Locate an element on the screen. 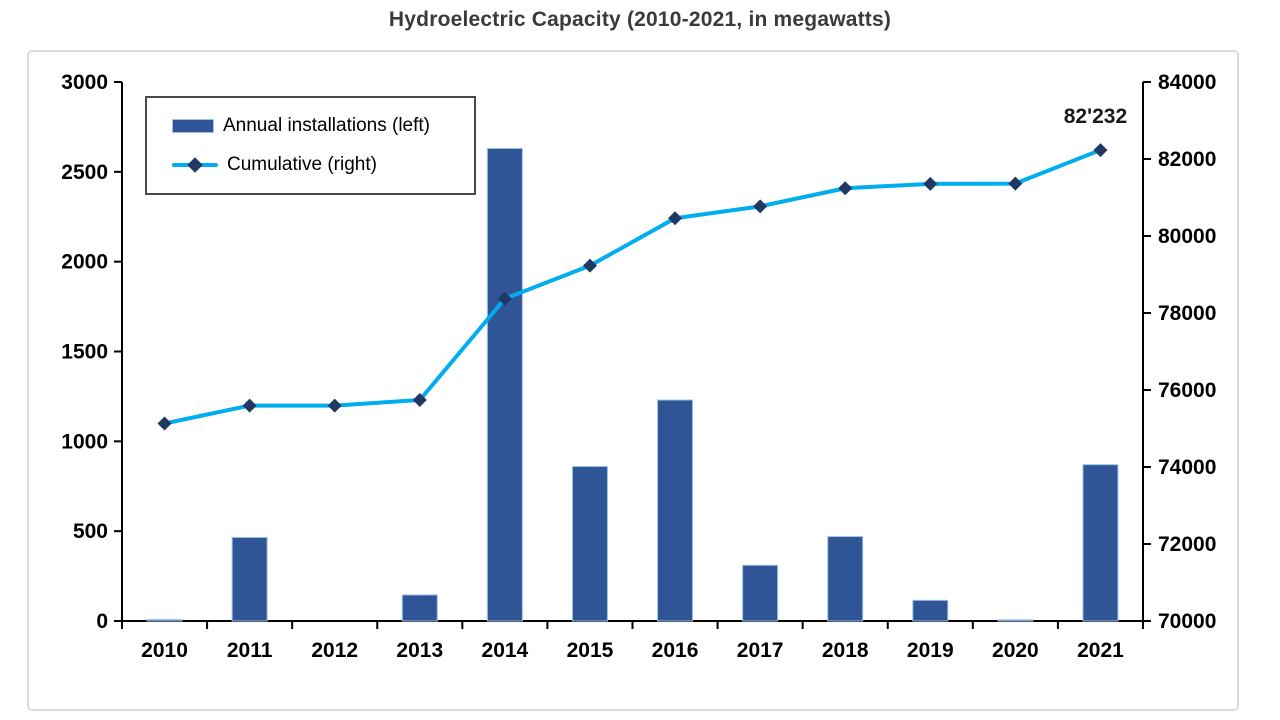  right-axis-tick-label: 76000 is located at coordinates (1187, 390).